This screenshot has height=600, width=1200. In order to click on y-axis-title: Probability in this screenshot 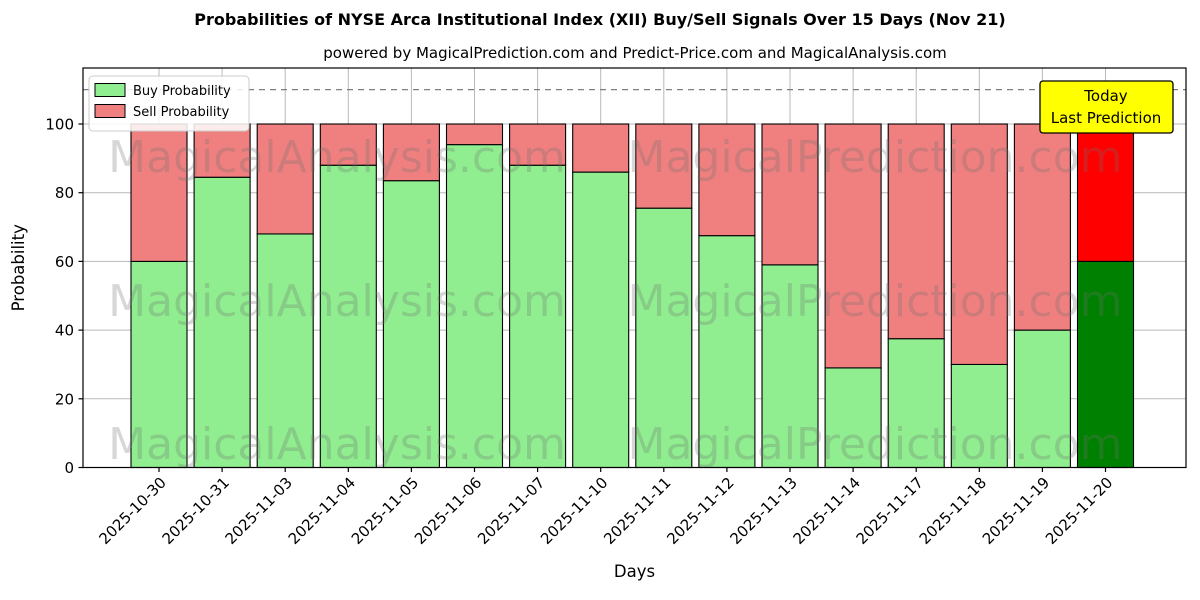, I will do `click(18, 267)`.